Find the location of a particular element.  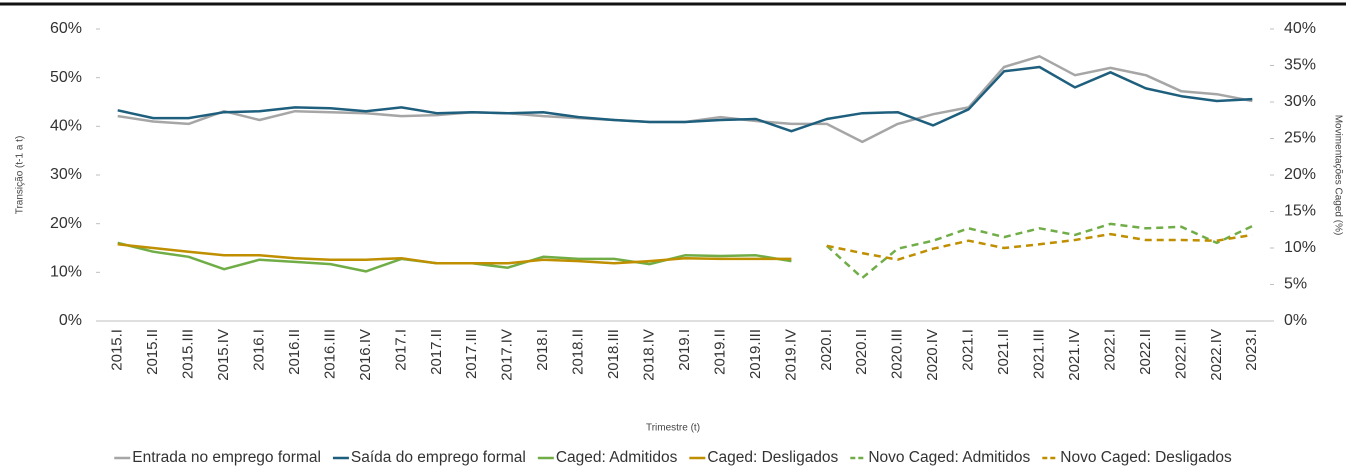

x-tick-label: 2020.IV is located at coordinates (932, 355).